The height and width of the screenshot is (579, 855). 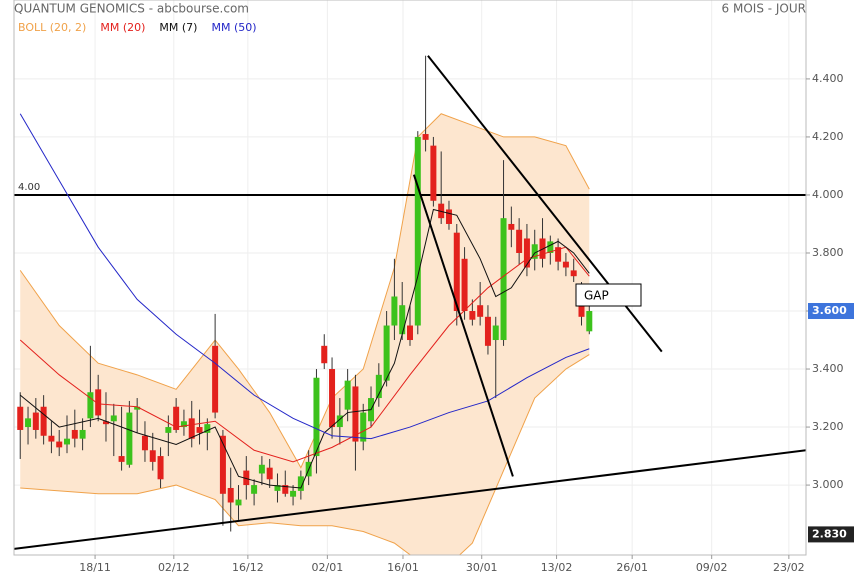 I want to click on y-tick-label: 3.000, so click(x=828, y=484).